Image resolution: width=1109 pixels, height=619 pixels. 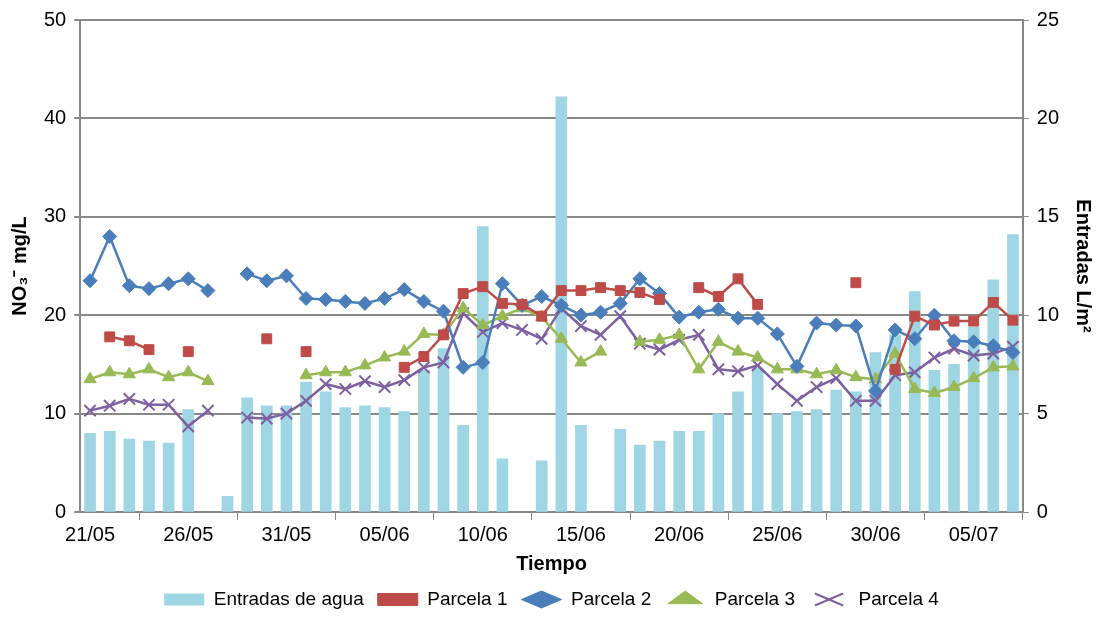 What do you see at coordinates (467, 598) in the screenshot?
I see `legend-label: Parcela 1` at bounding box center [467, 598].